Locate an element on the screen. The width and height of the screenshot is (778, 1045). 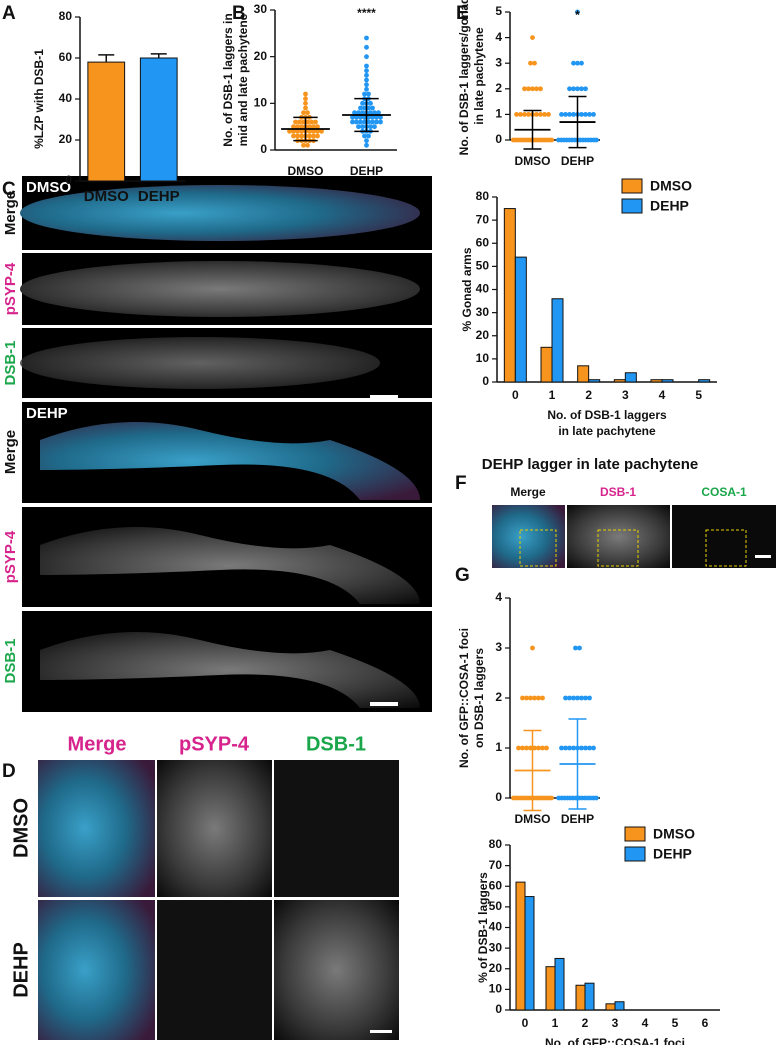
y-tick-label: 3 is located at coordinates (498, 62).